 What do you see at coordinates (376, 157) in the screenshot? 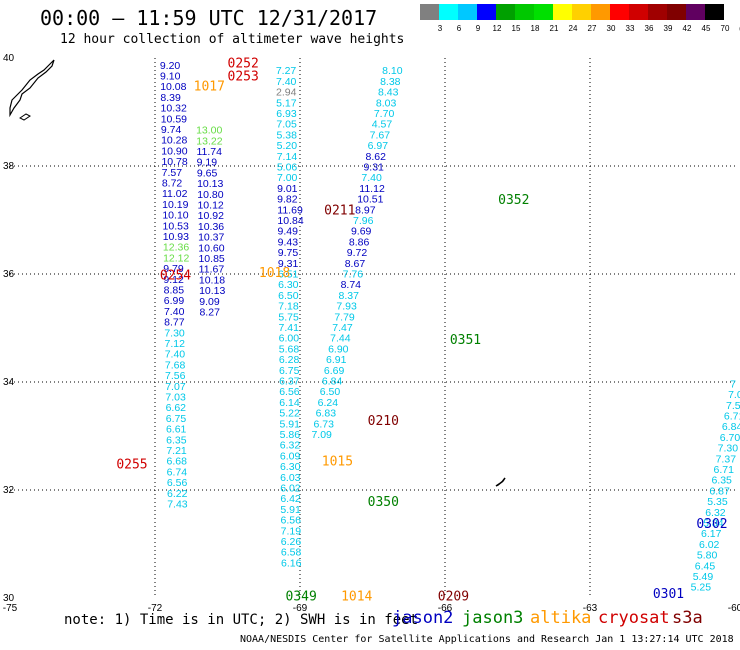
I see `swh-value: 8.62` at bounding box center [376, 157].